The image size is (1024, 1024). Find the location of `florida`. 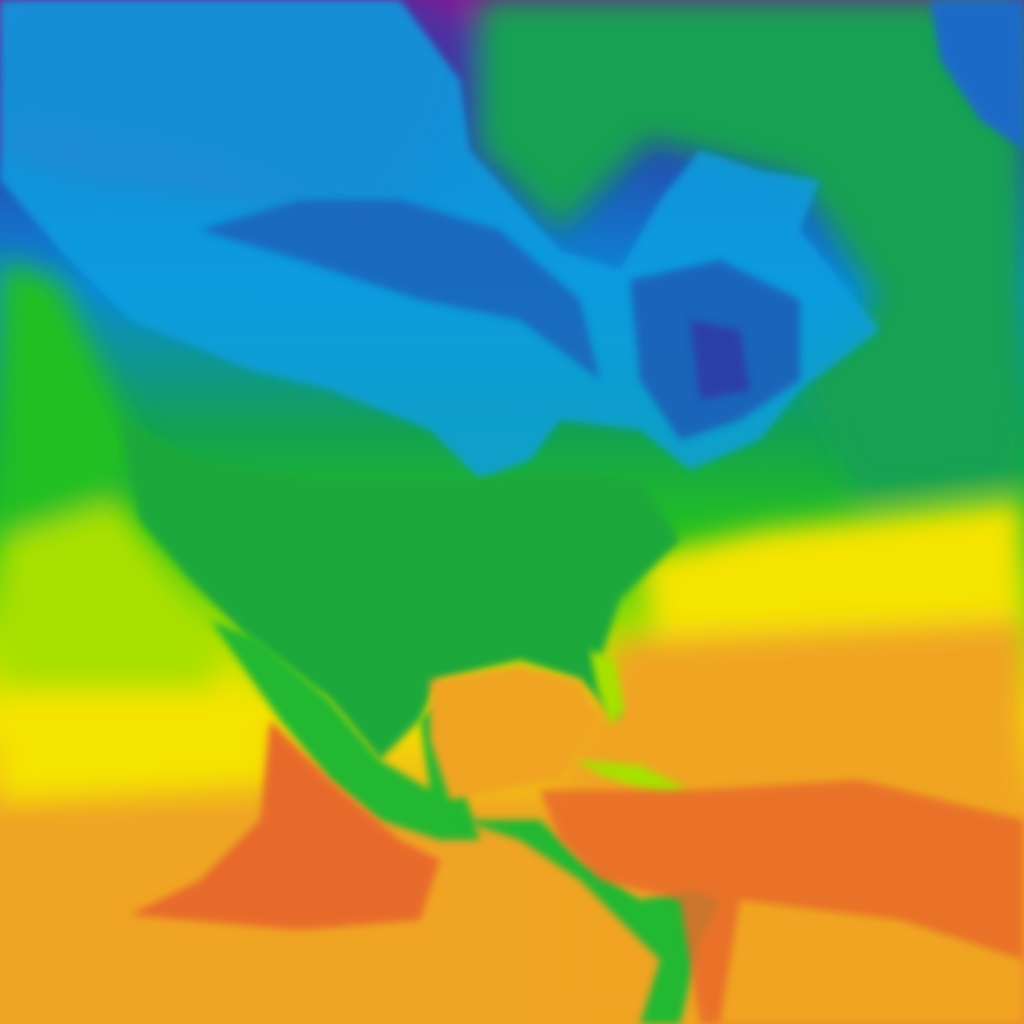

florida is located at coordinates (607, 687).